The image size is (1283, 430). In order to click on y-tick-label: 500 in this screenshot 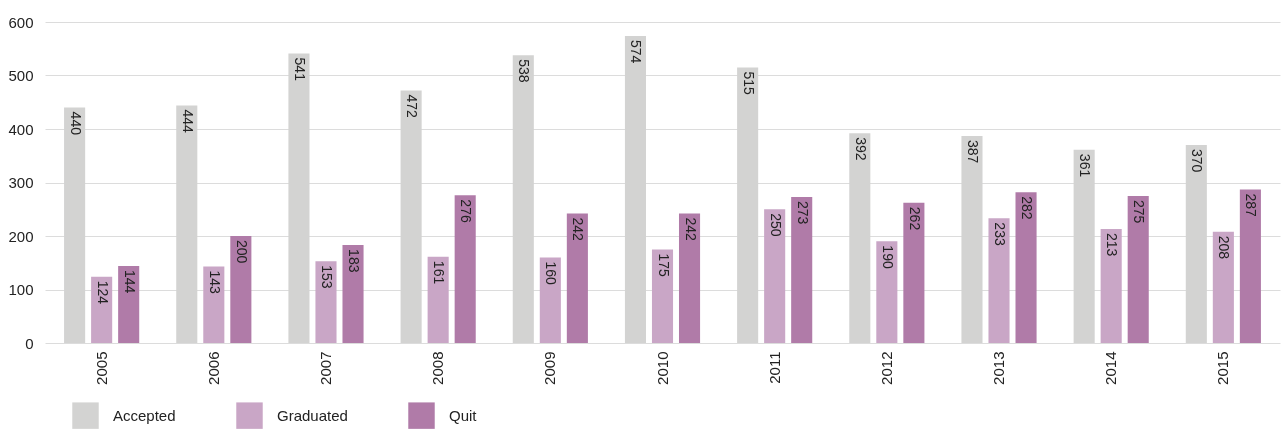, I will do `click(21, 75)`.